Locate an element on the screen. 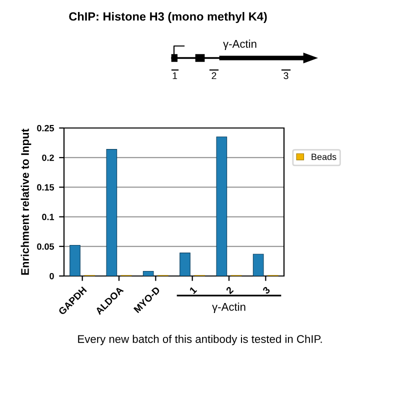 Image resolution: width=400 pixels, height=400 pixels. text: 2 is located at coordinates (214, 76).